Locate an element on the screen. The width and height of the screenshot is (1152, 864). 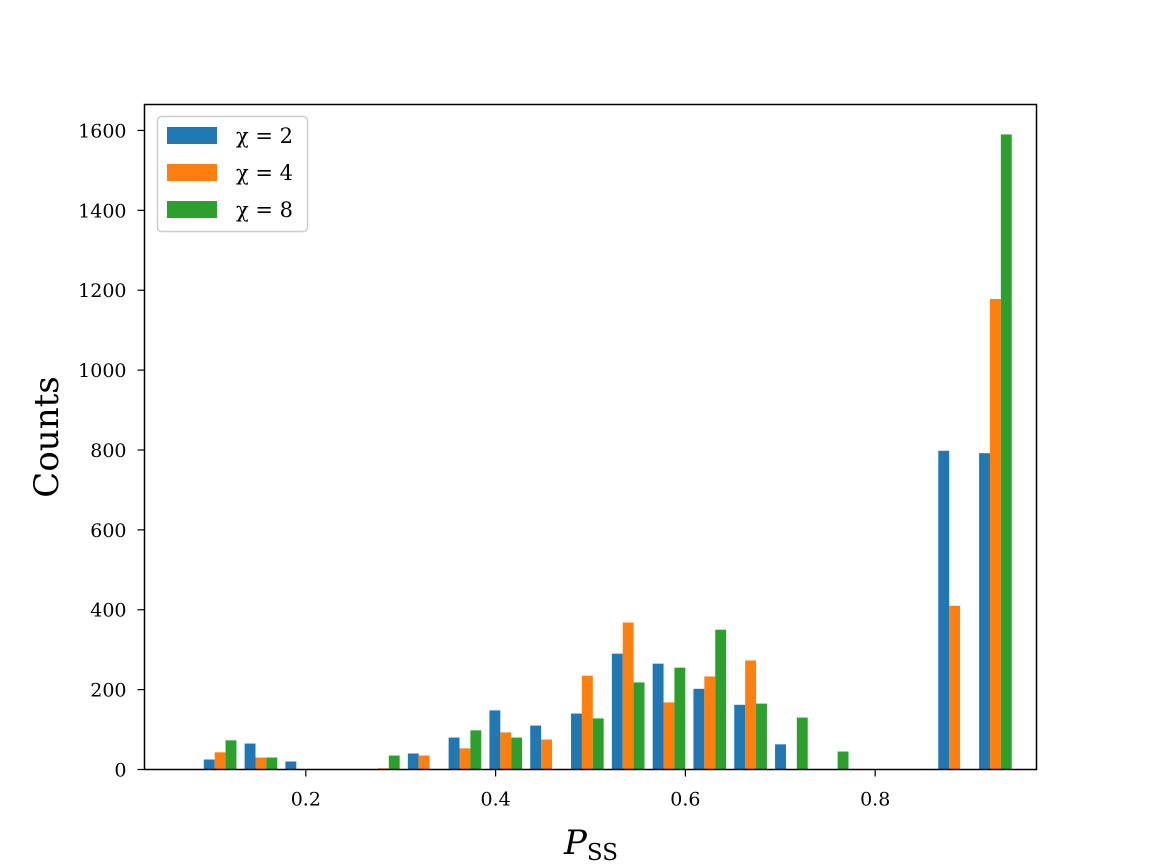
y-tick-label: 1200 is located at coordinates (102, 291).